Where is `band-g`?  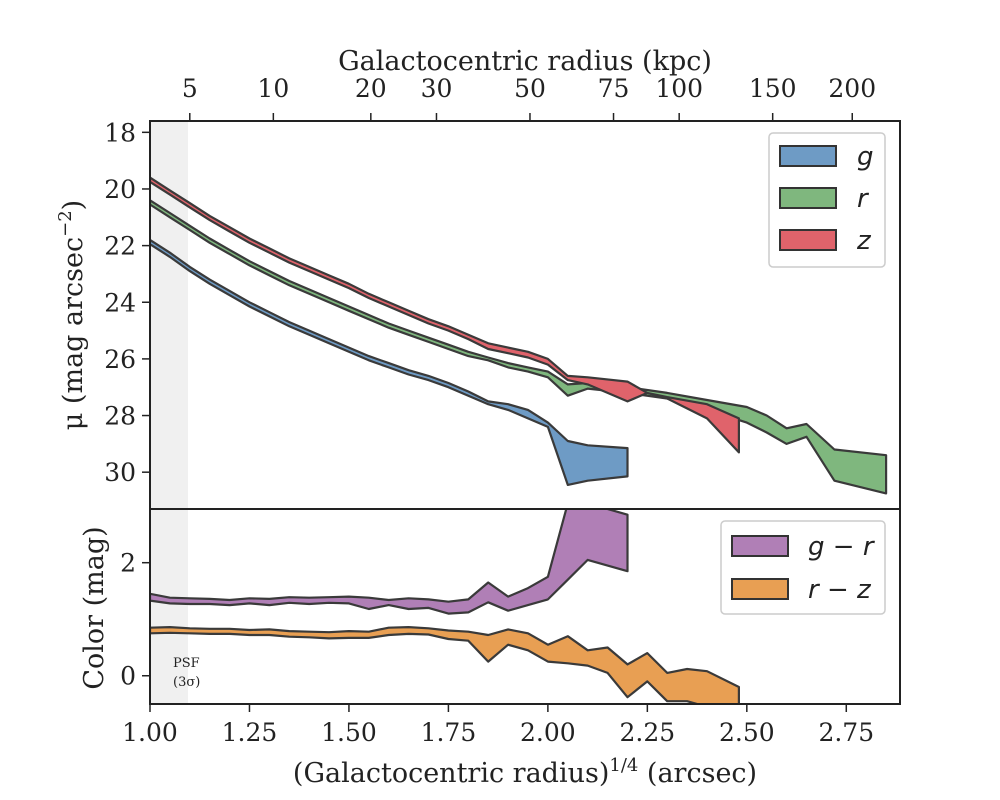
band-g is located at coordinates (389, 362).